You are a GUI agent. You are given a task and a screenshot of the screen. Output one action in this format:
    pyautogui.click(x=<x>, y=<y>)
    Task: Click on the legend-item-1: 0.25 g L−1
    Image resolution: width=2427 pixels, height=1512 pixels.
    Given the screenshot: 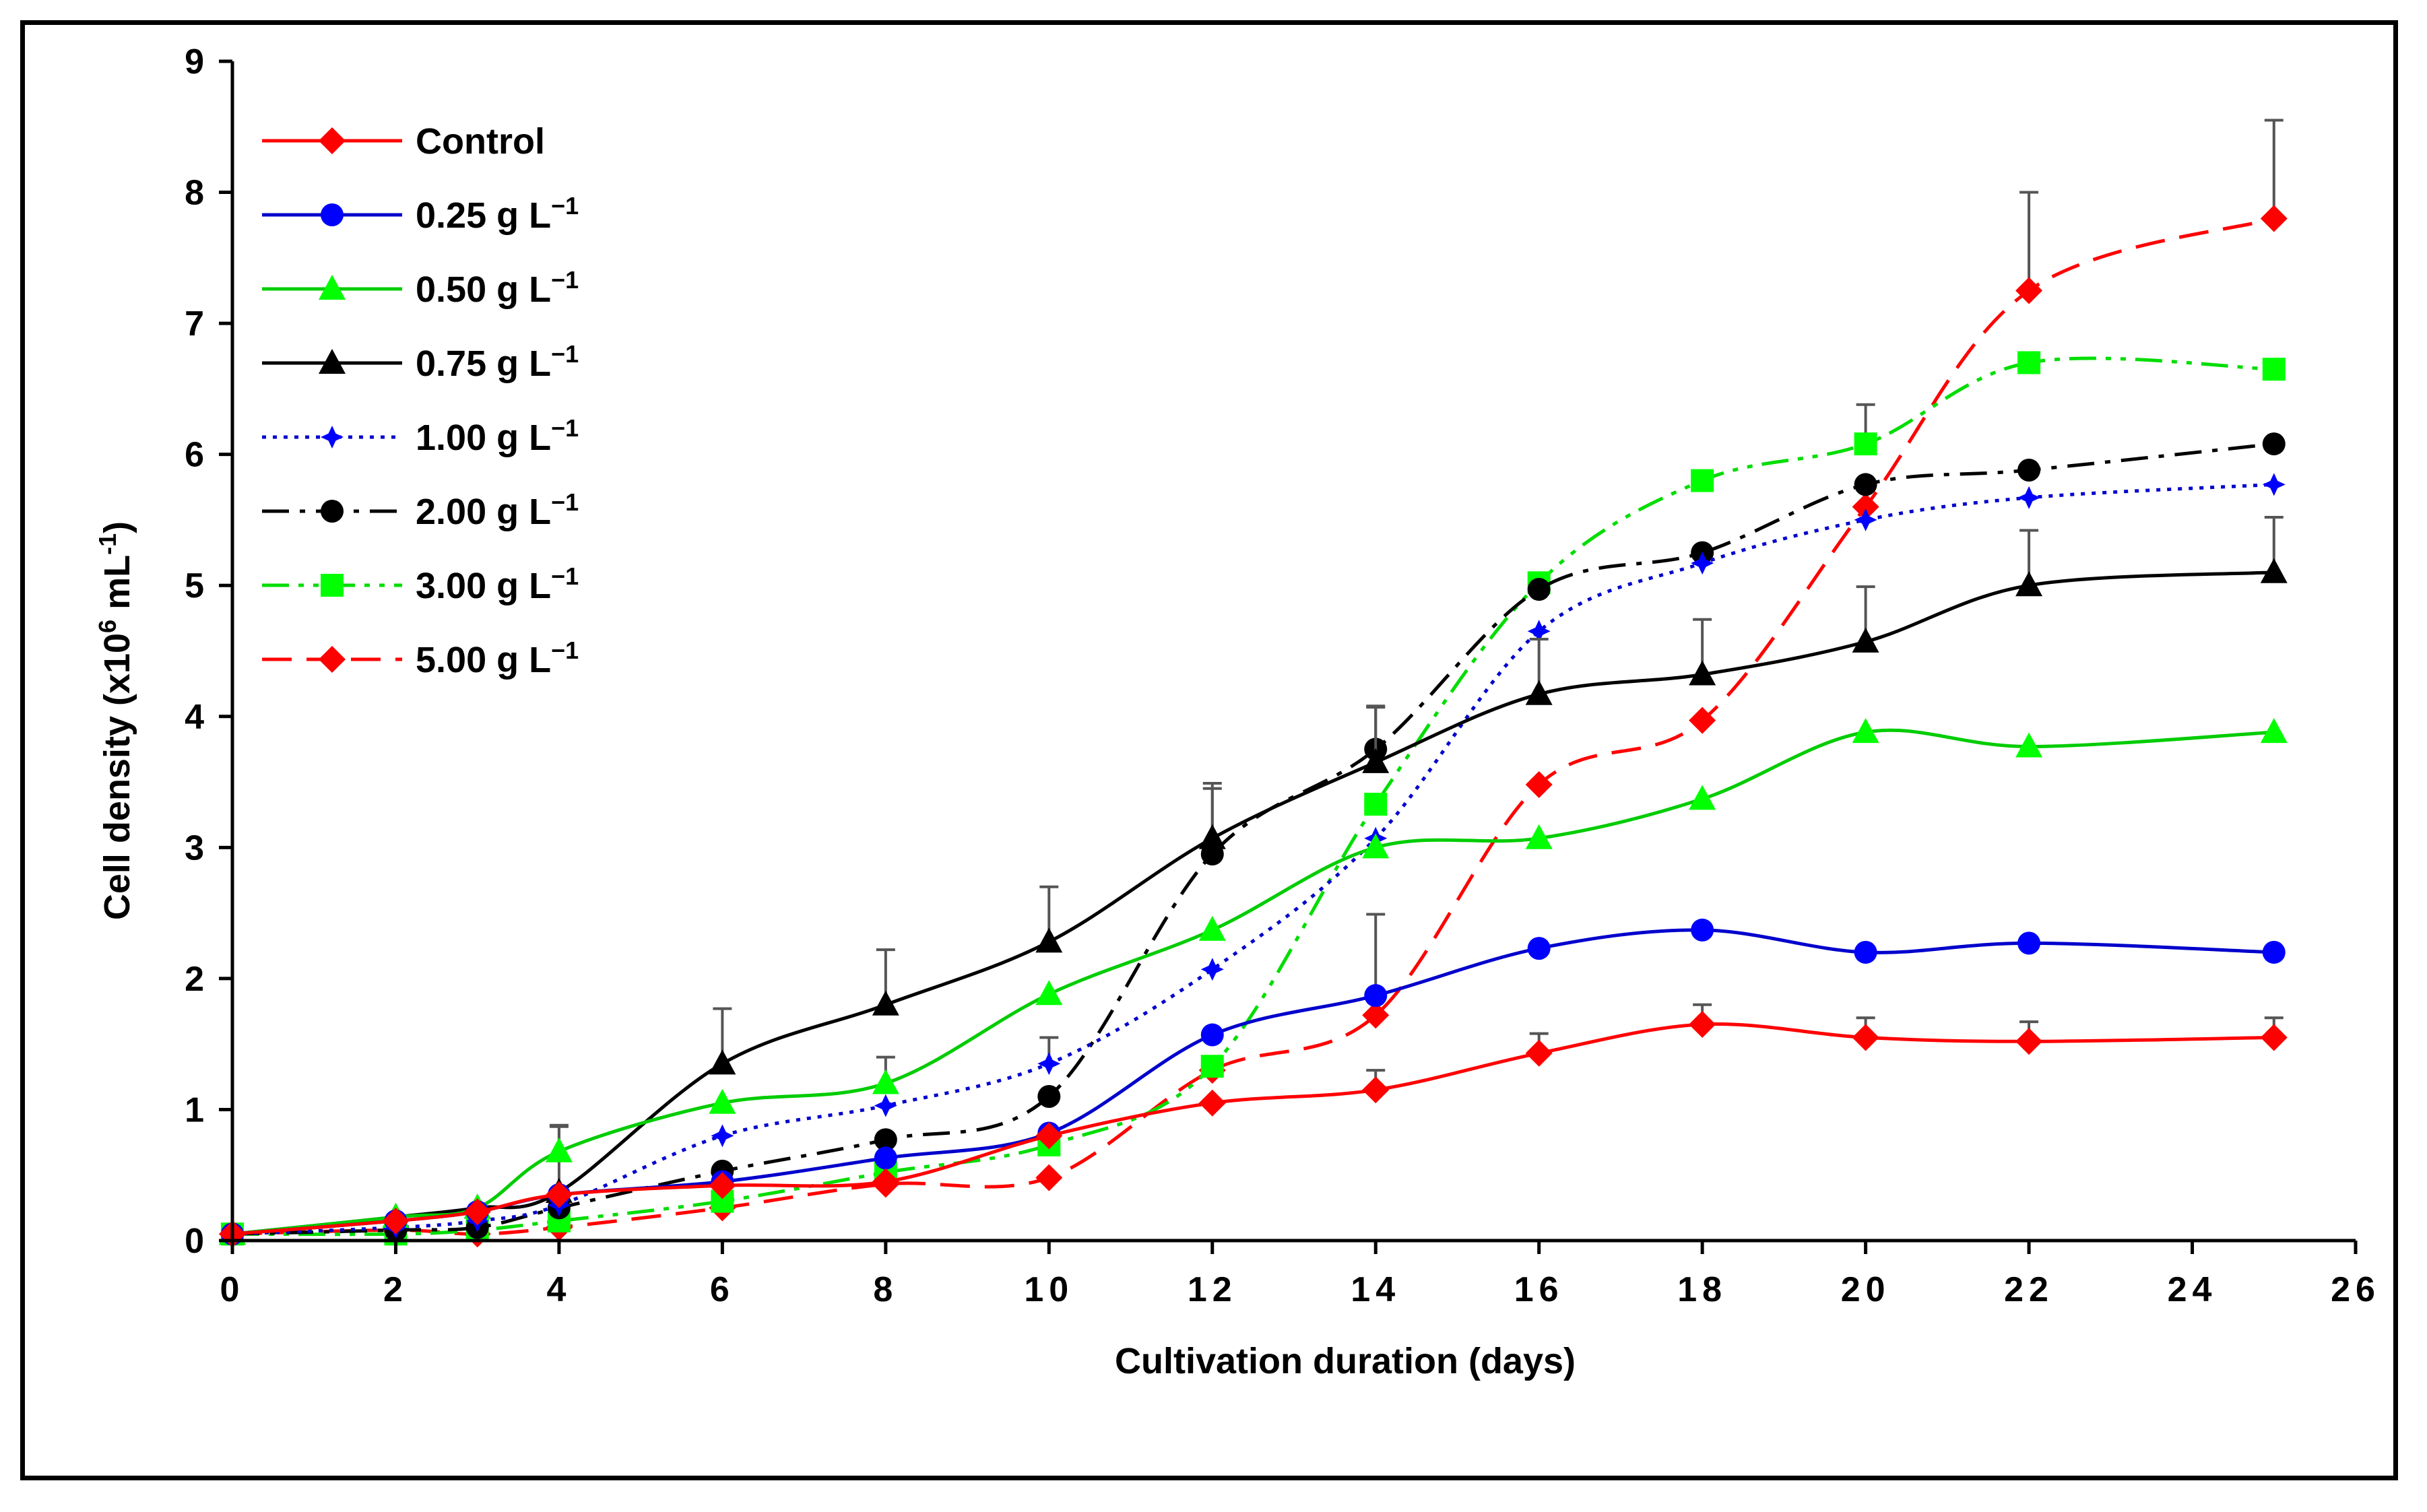 What is the action you would take?
    pyautogui.click(x=420, y=214)
    